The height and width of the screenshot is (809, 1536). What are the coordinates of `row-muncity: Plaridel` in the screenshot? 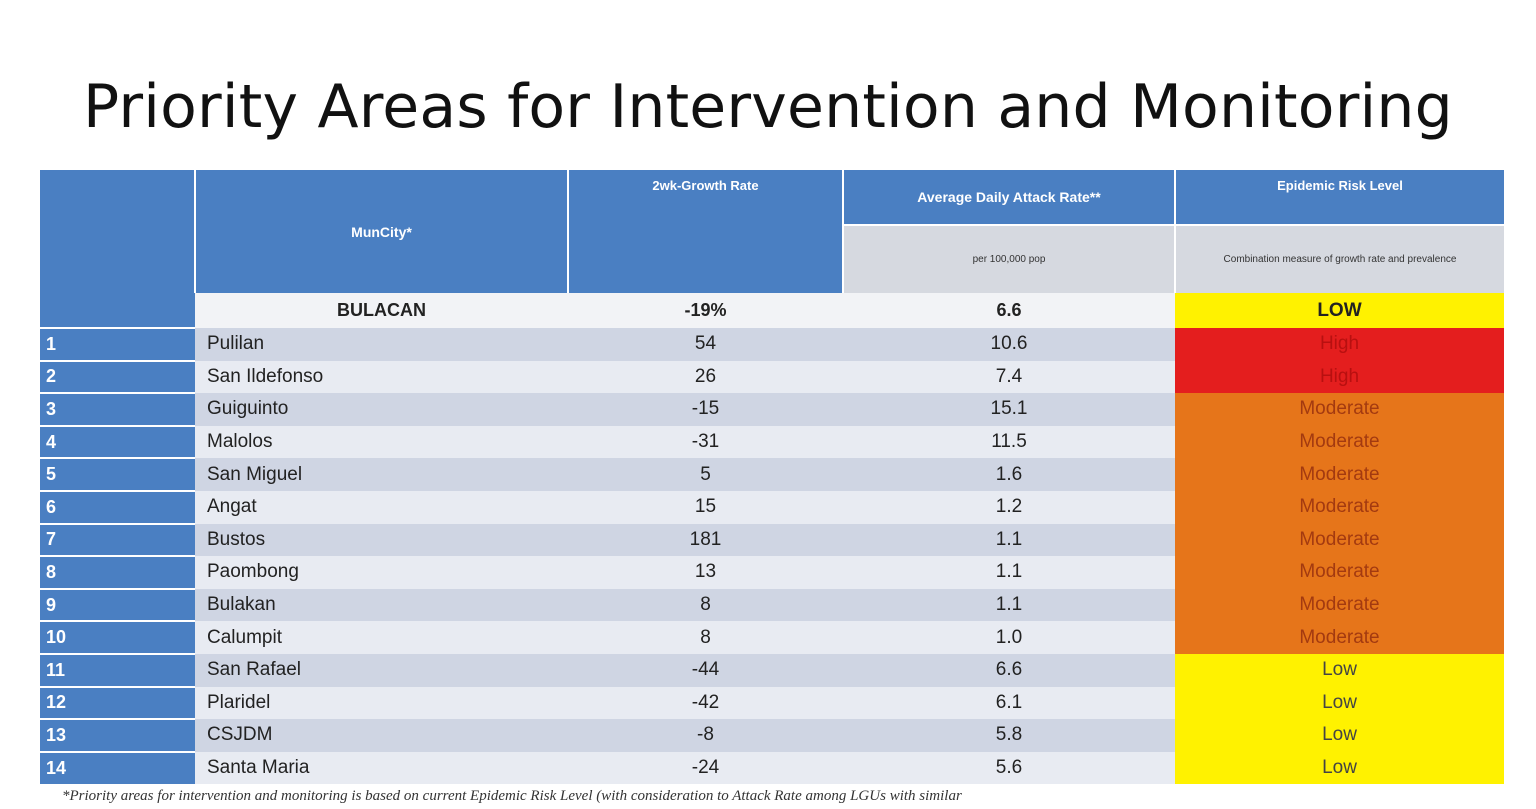 It's located at (381, 703).